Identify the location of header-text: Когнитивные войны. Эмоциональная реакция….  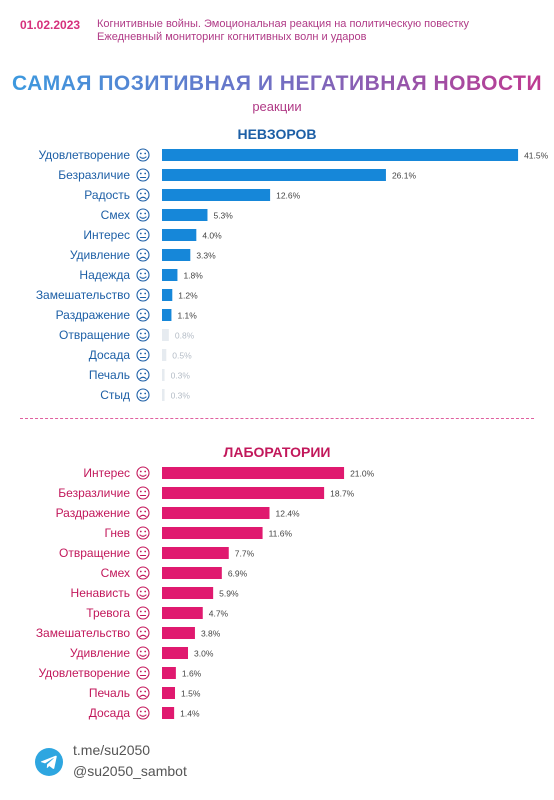
(283, 31).